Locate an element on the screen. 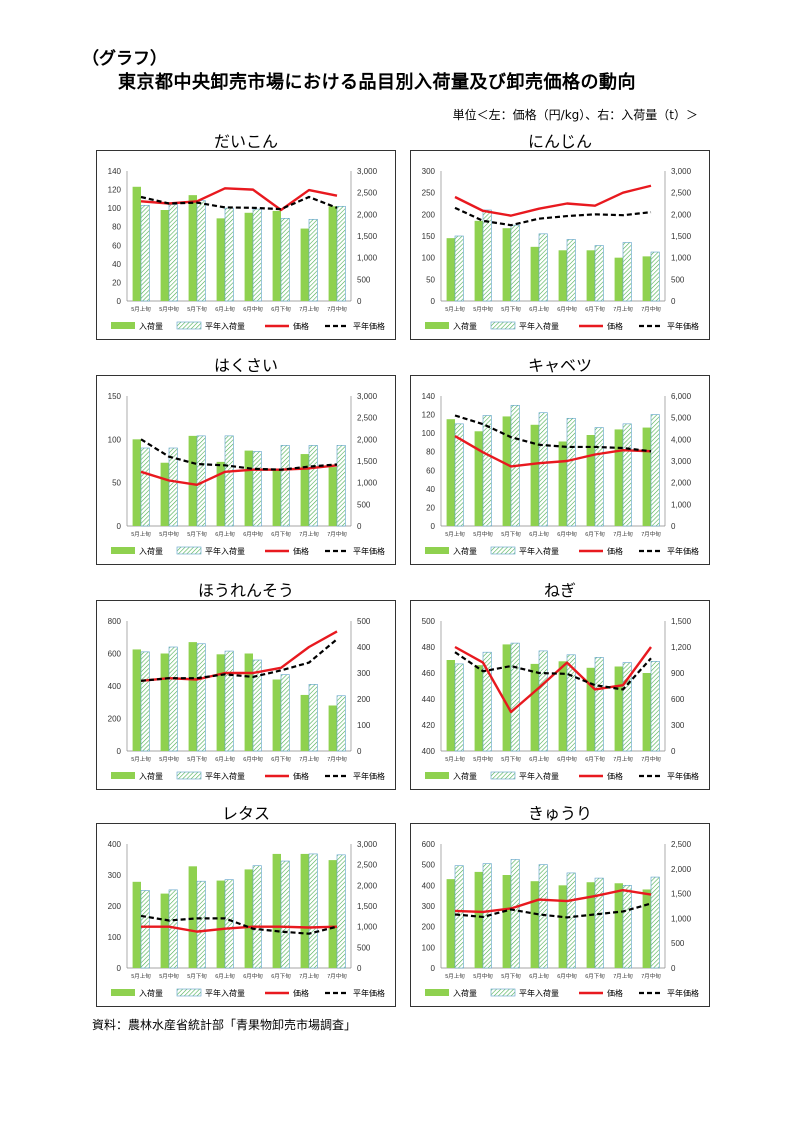 This screenshot has width=794, height=1123. left-tick-label: 100 is located at coordinates (429, 947).